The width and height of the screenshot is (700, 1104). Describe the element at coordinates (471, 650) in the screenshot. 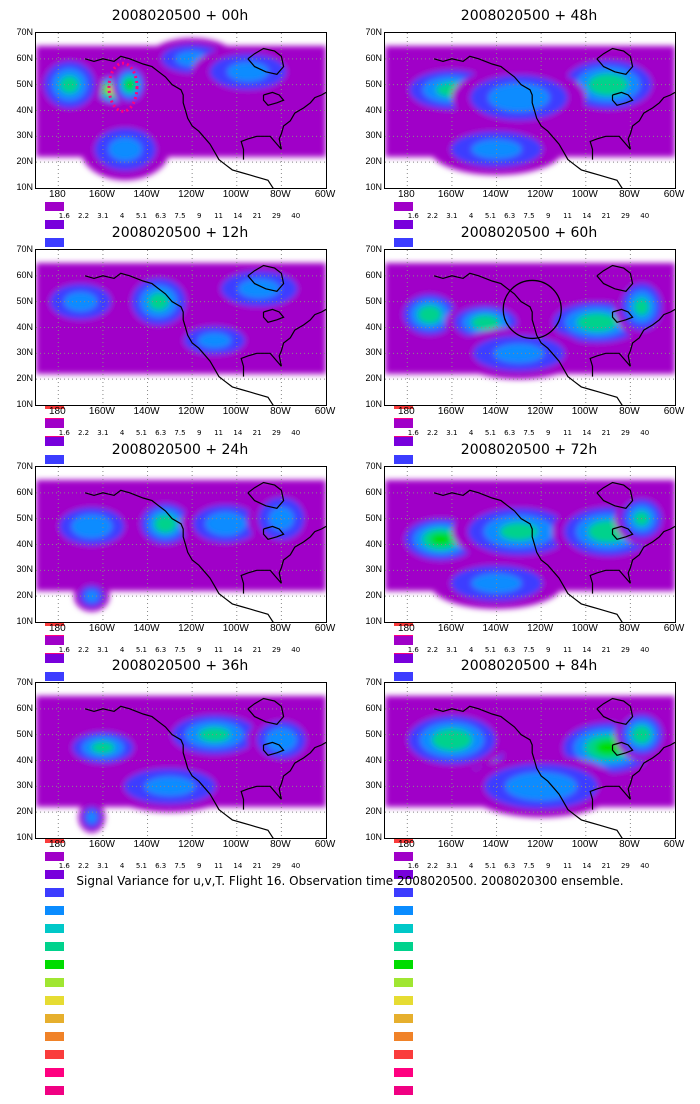

I see `colorbar-label: 4` at that location.